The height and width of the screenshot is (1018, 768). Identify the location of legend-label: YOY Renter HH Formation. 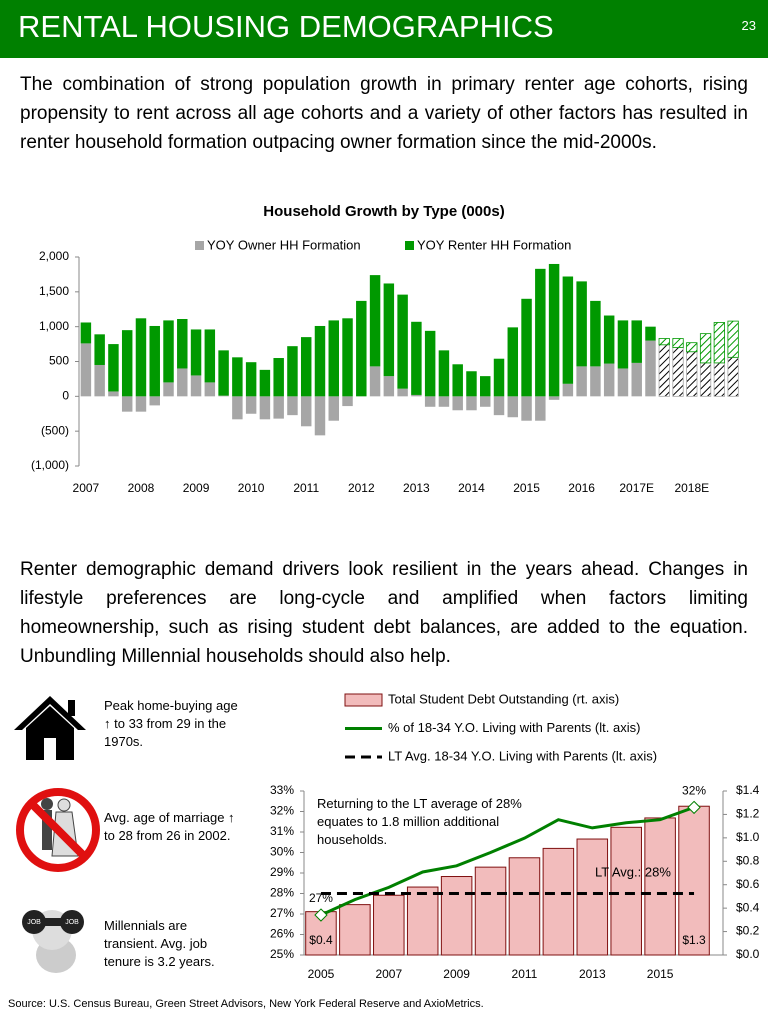
(494, 244).